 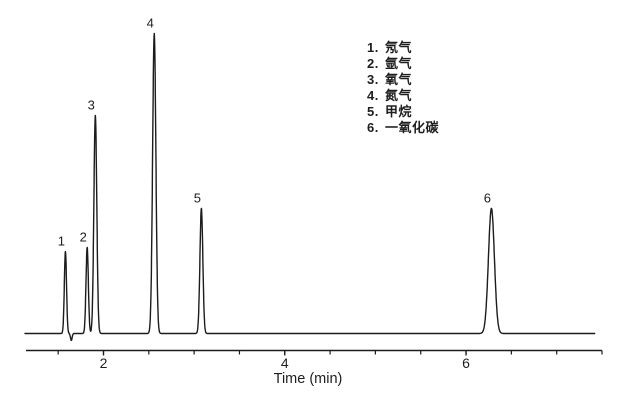 I want to click on legend-item-name: 氮气, so click(x=399, y=95).